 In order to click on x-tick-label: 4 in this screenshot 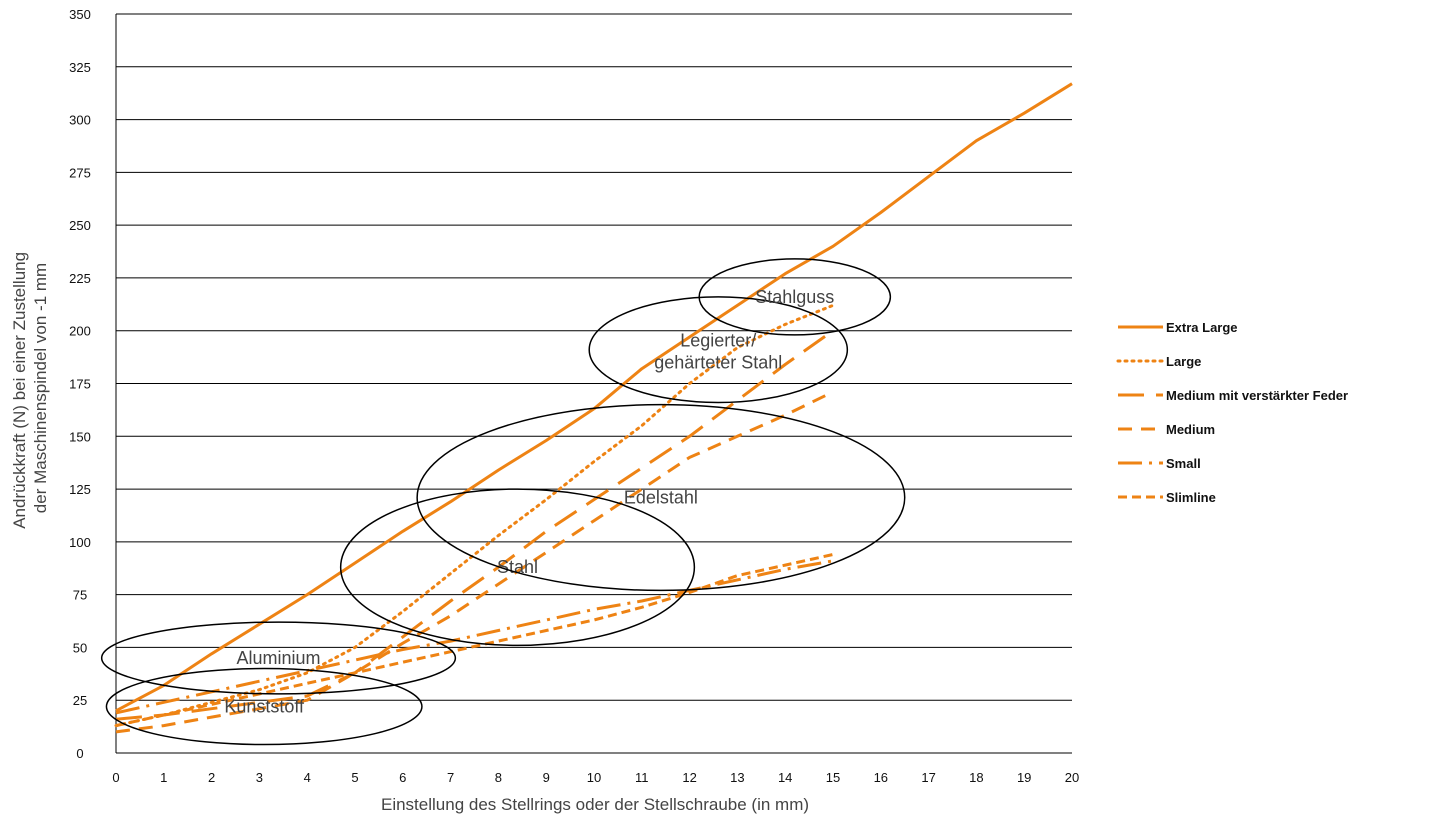, I will do `click(307, 777)`.